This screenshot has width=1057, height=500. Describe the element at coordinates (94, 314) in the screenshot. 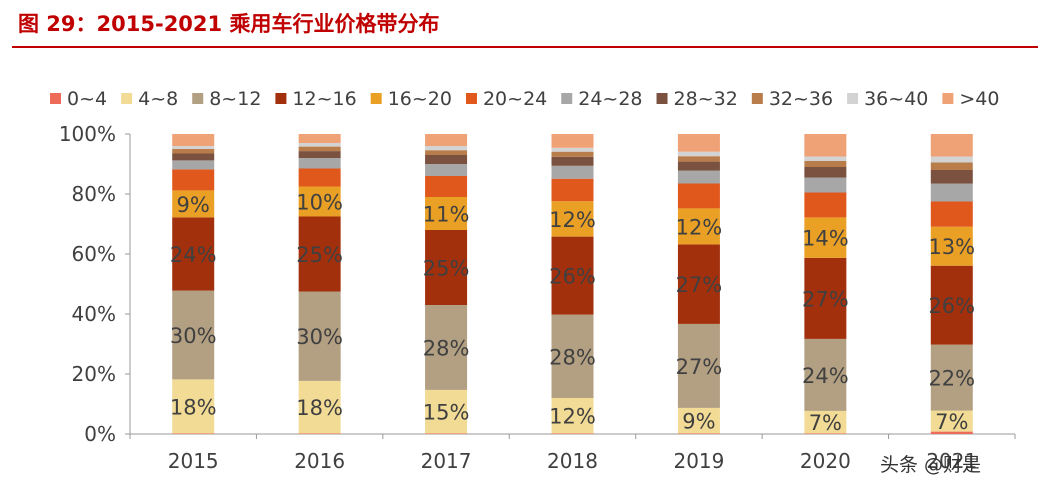

I see `y-tick-label: 40%` at that location.